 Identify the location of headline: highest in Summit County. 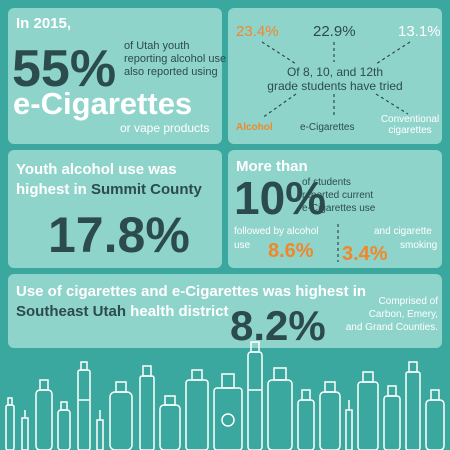
(109, 189).